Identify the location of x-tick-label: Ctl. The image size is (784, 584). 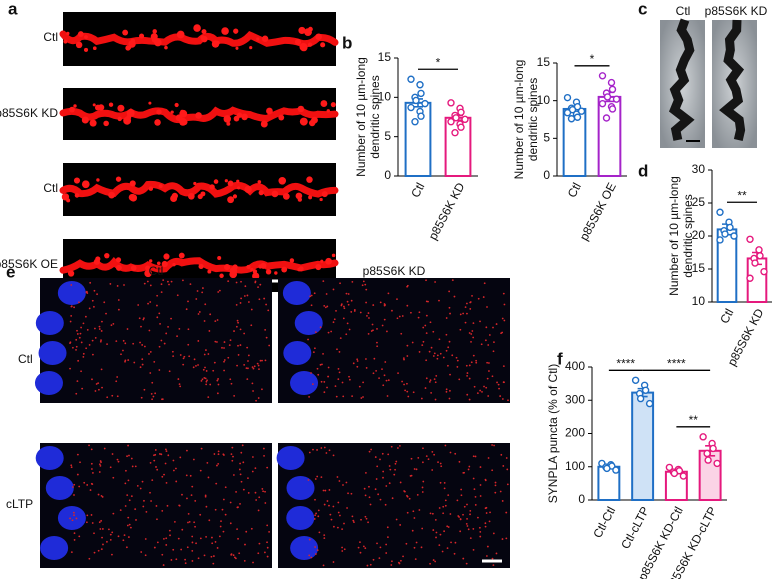
(417, 190).